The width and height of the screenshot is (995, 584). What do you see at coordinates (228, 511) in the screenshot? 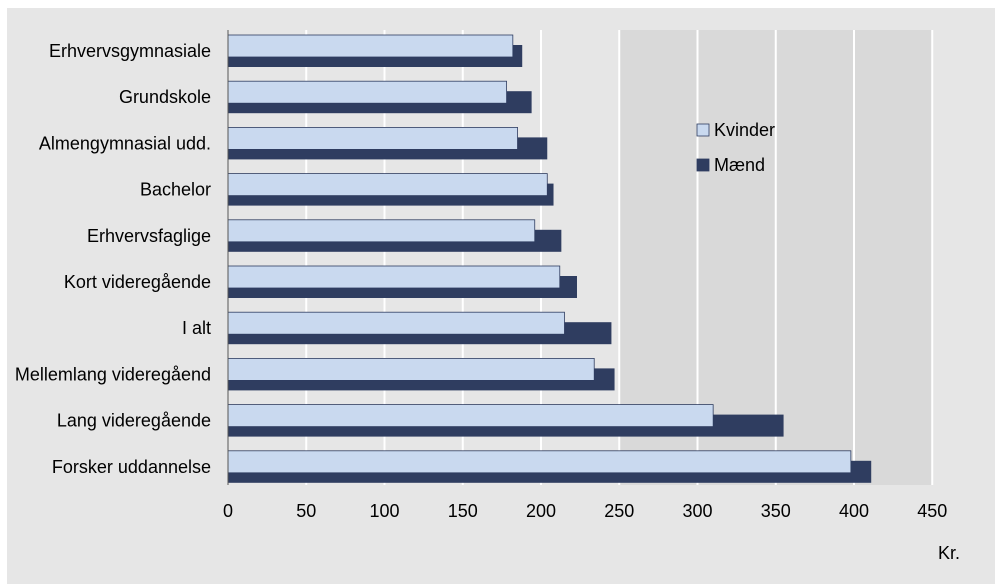
I see `x-tick-label: 0` at bounding box center [228, 511].